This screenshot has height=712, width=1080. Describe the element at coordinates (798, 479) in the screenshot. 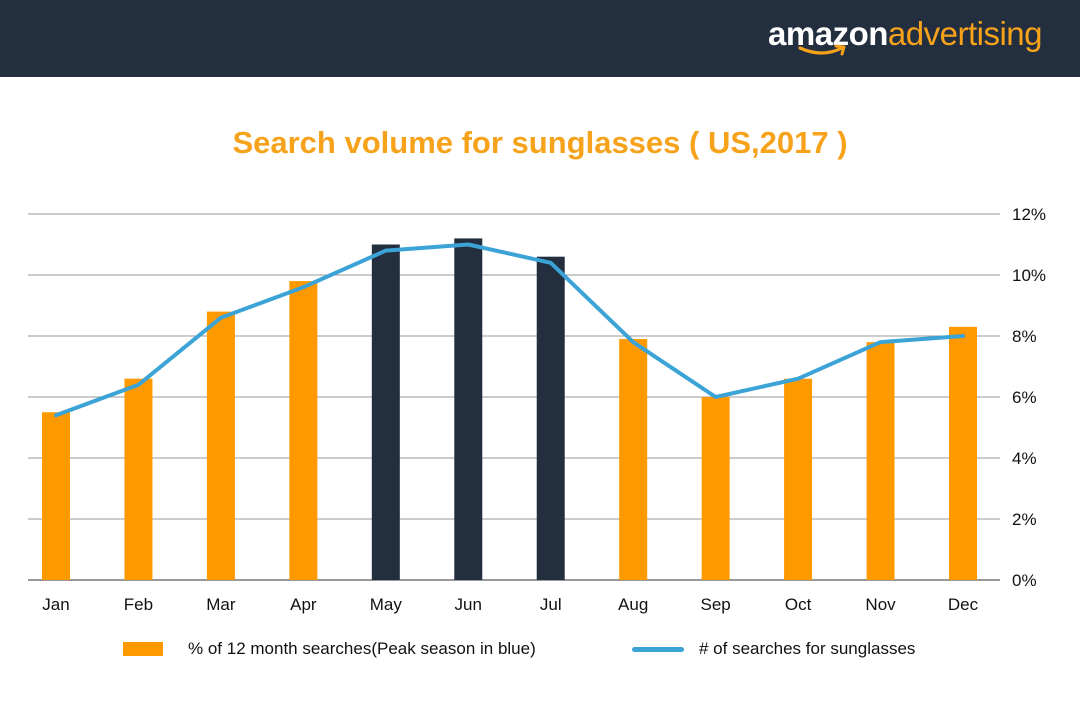

I see `bar-oct` at that location.